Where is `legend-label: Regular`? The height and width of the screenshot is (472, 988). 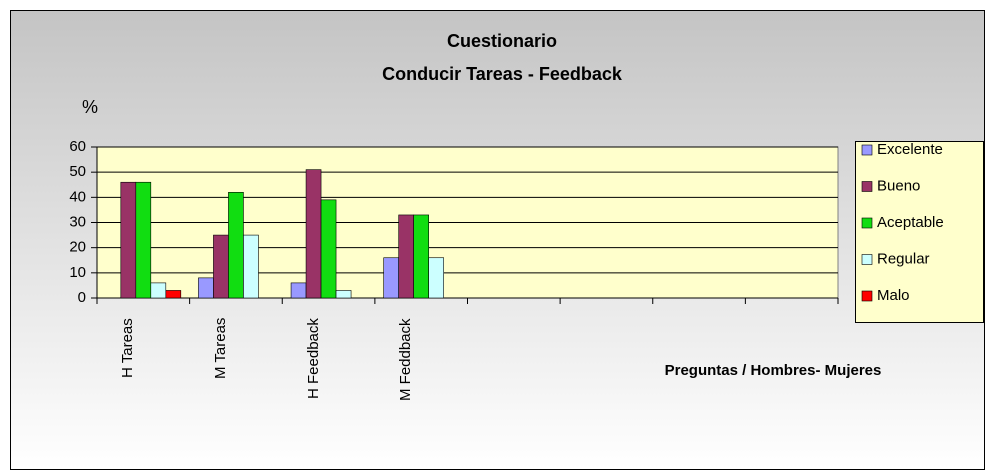 legend-label: Regular is located at coordinates (903, 258).